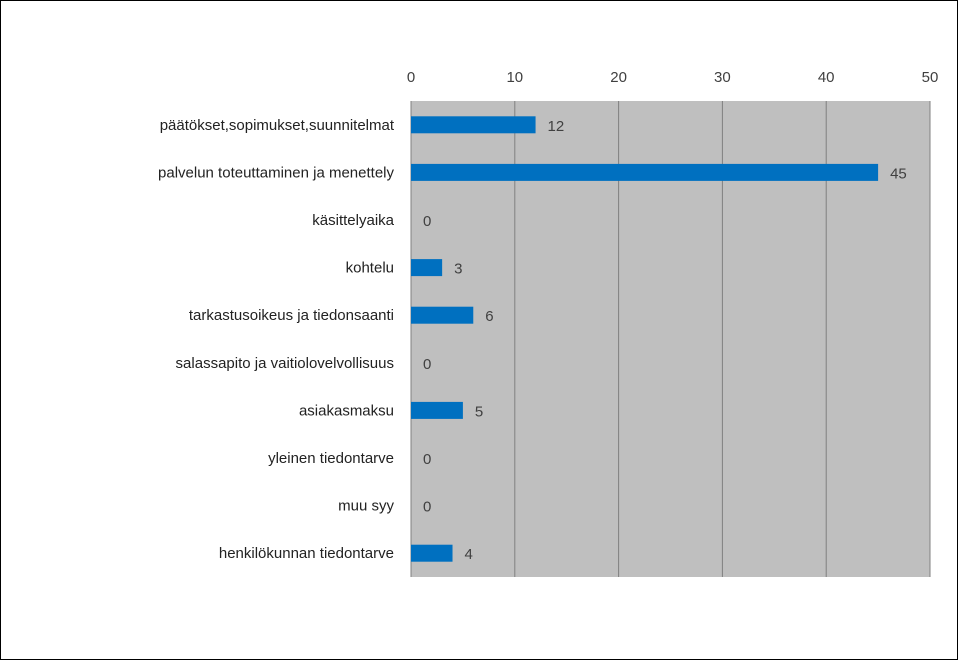  What do you see at coordinates (370, 268) in the screenshot?
I see `category-label: kohtelu` at bounding box center [370, 268].